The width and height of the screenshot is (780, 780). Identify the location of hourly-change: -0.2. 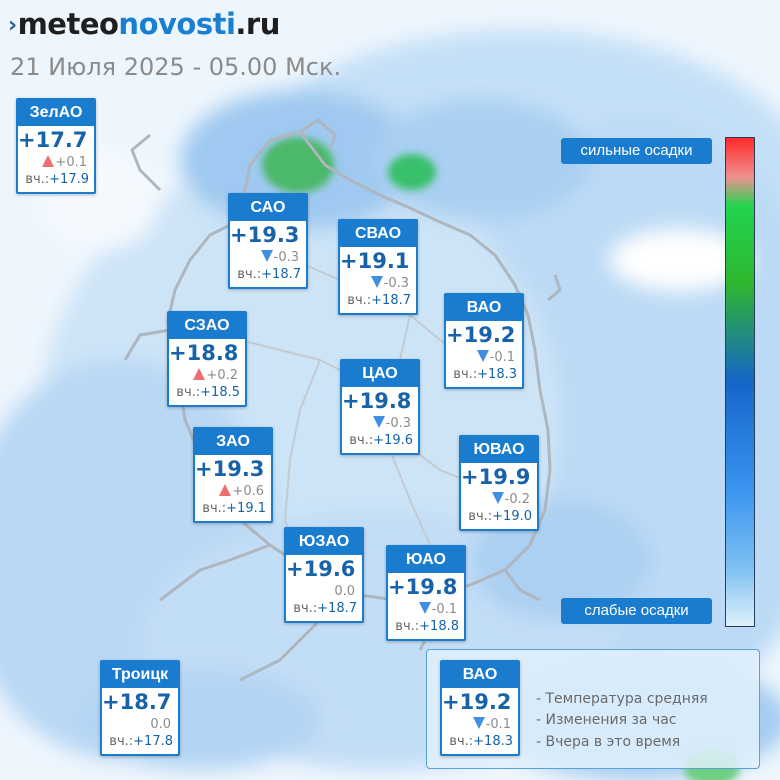
(499, 499).